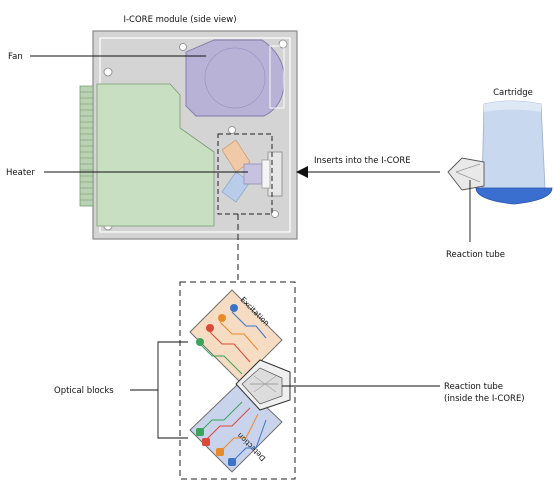 The image size is (554, 493). Describe the element at coordinates (232, 462) in the screenshot. I see `detector-blue` at that location.